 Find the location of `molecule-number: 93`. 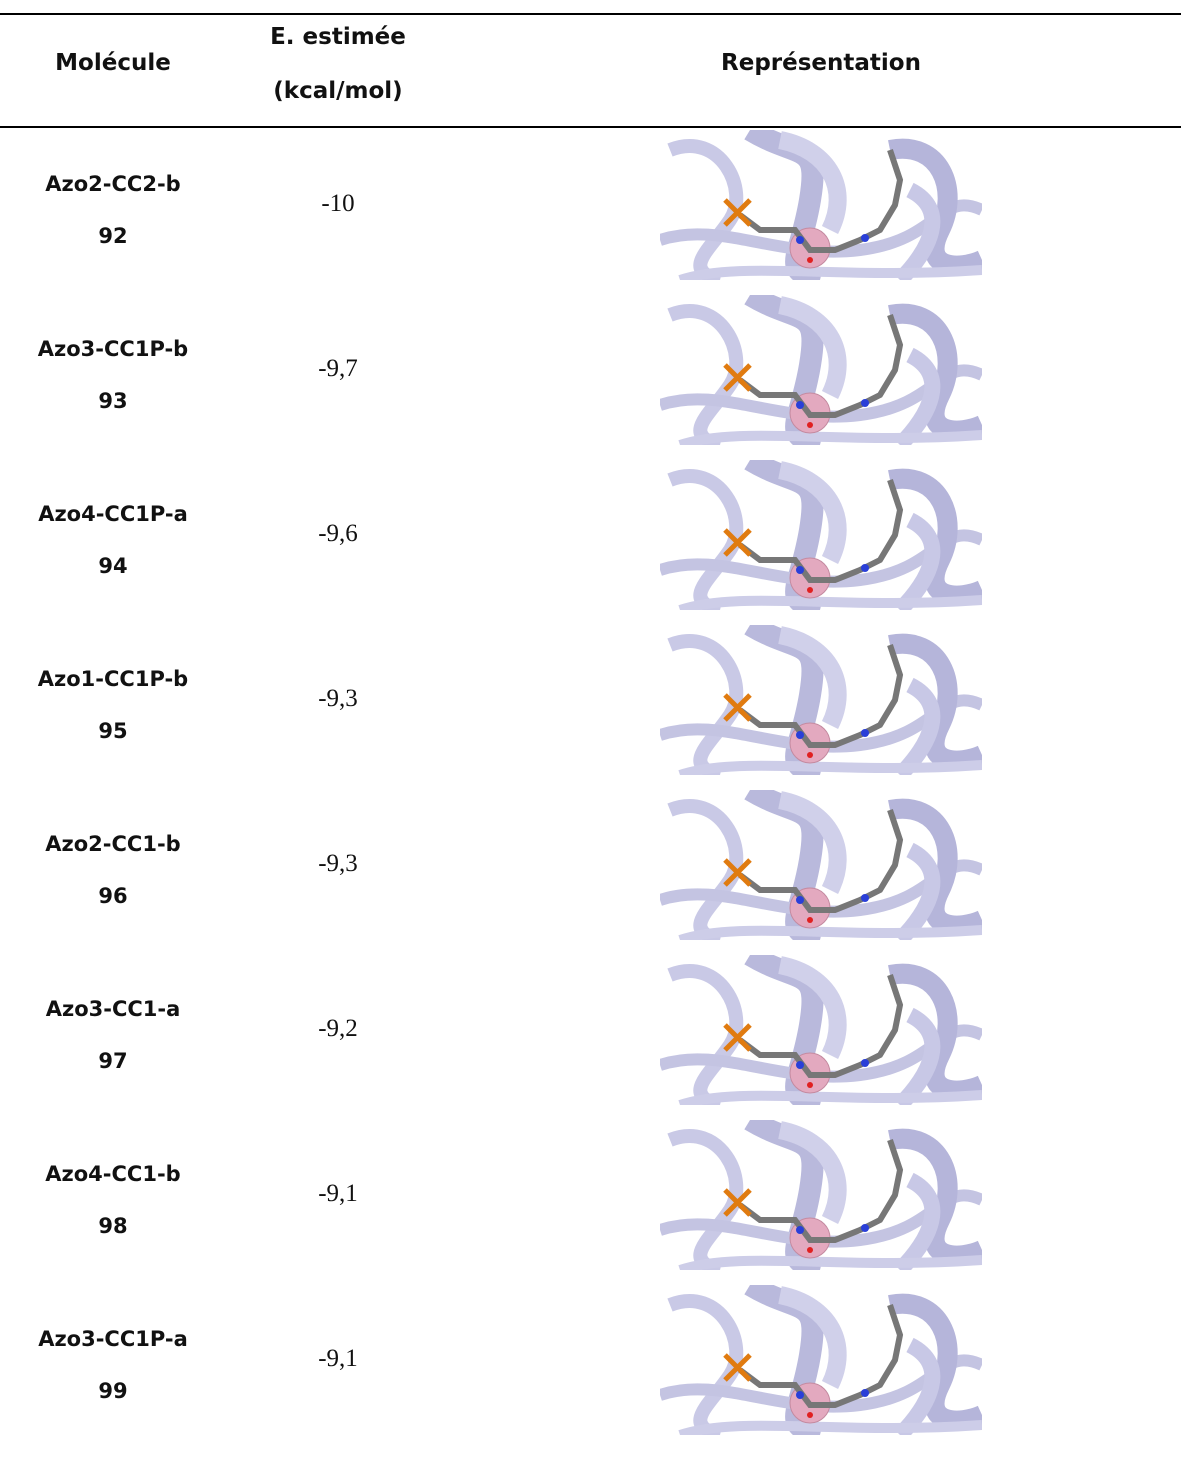

molecule-number: 93 is located at coordinates (113, 401).